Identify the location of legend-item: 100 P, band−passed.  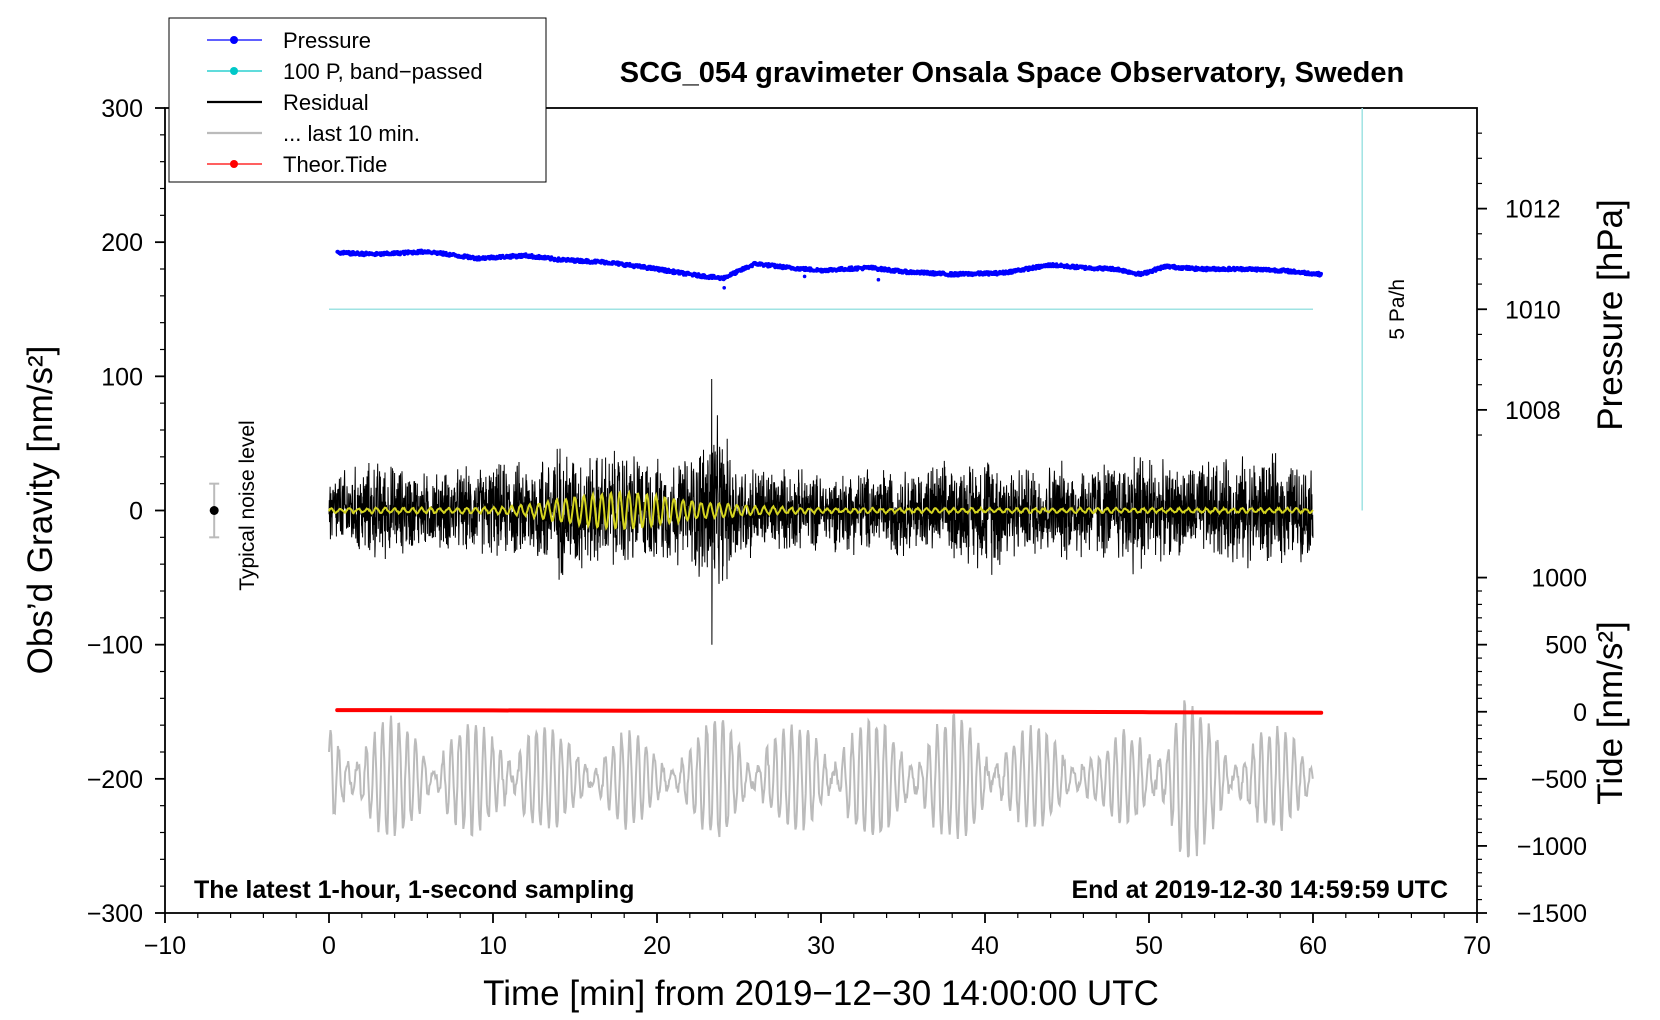
(345, 71).